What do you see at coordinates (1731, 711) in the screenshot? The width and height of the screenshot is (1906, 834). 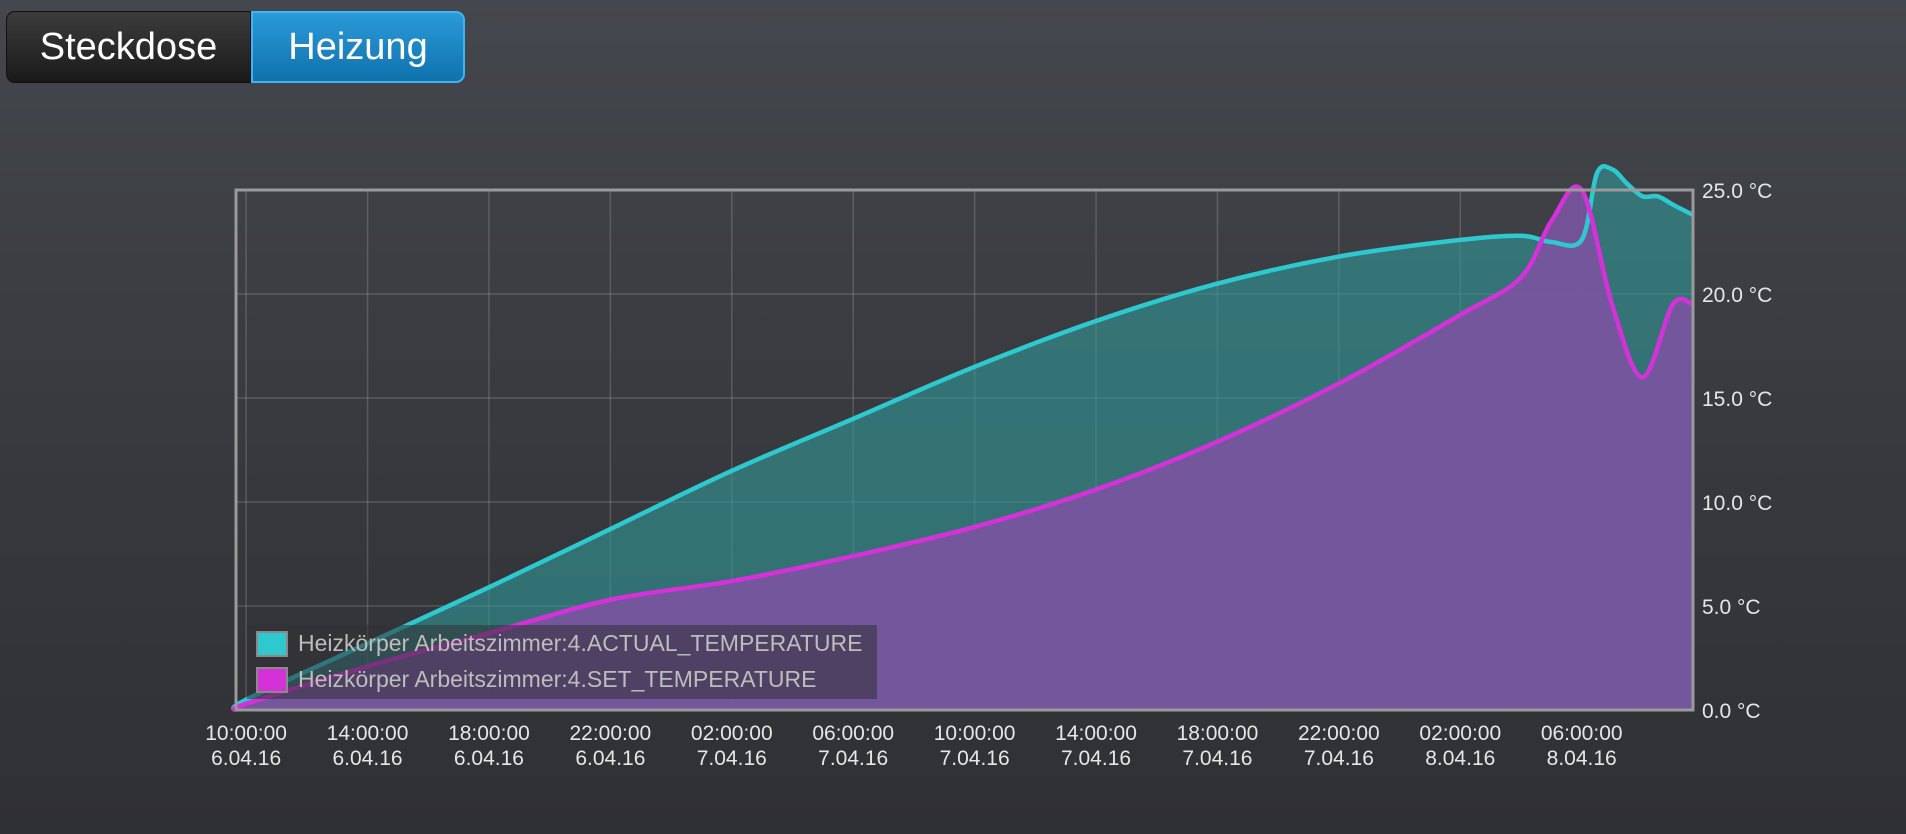 I see `y-tick-label: 0.0 °C` at bounding box center [1731, 711].